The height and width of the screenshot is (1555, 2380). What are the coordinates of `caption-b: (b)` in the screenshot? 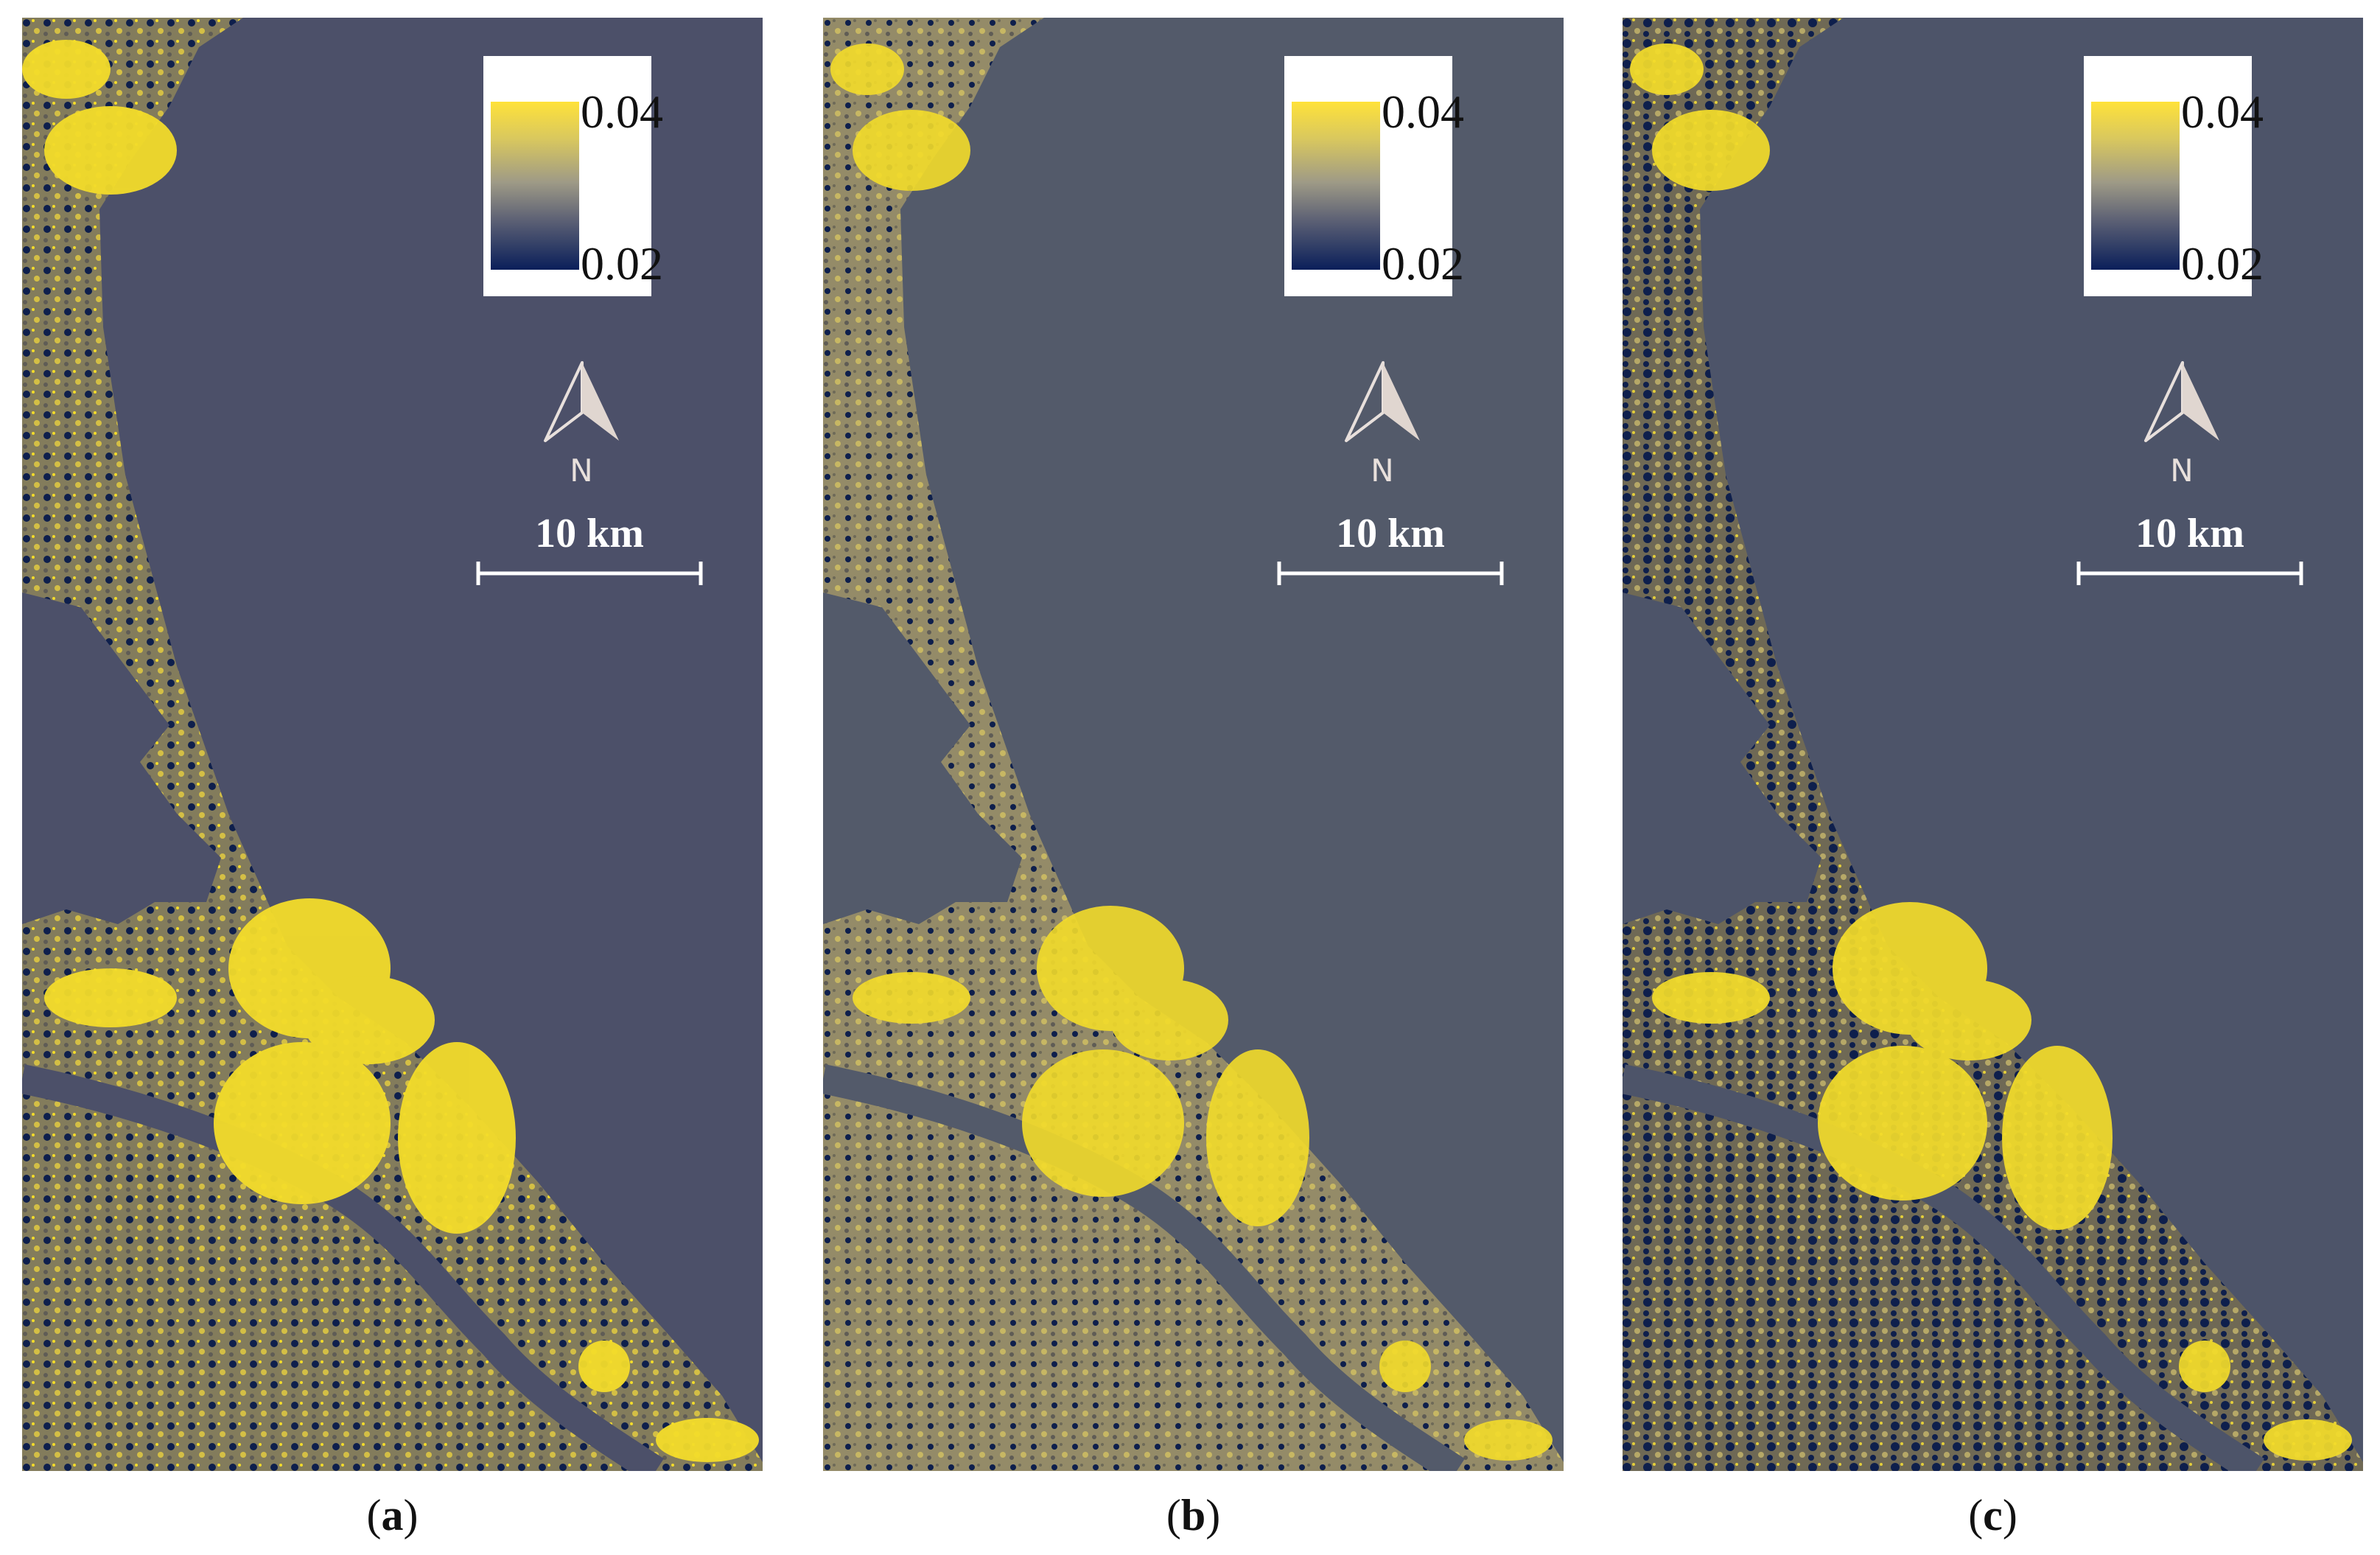 It's located at (1193, 1515).